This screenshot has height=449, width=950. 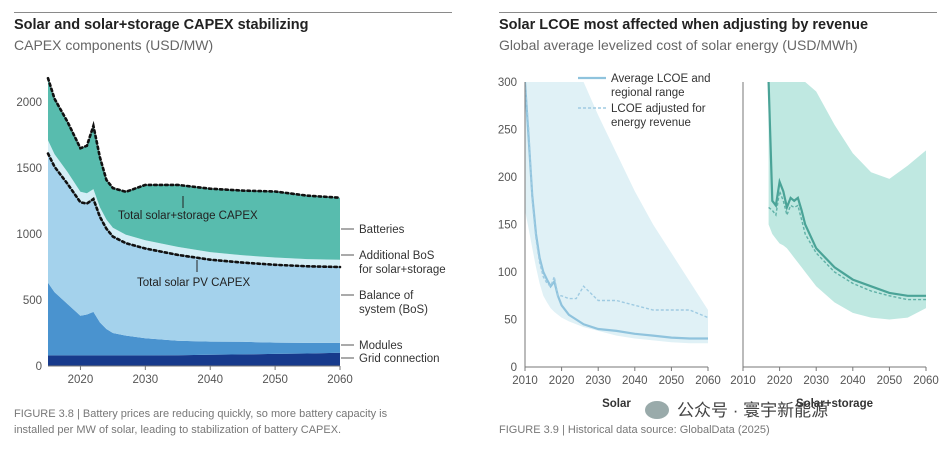 I want to click on legend-label-additional-bos-for-solar-storage: Additional BoS, so click(x=397, y=256).